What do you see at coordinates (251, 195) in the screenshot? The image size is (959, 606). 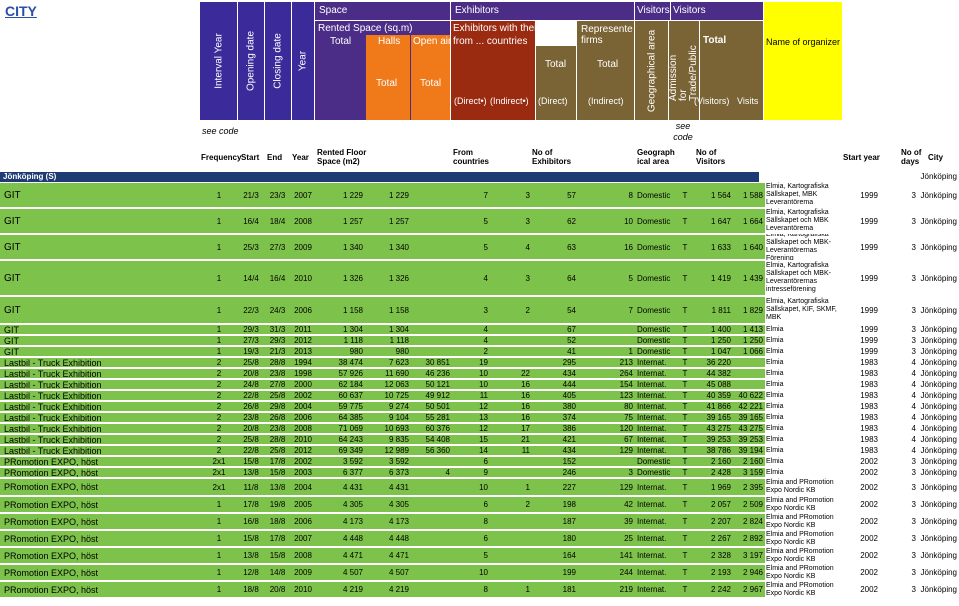 I see `cell-start: 21/3` at bounding box center [251, 195].